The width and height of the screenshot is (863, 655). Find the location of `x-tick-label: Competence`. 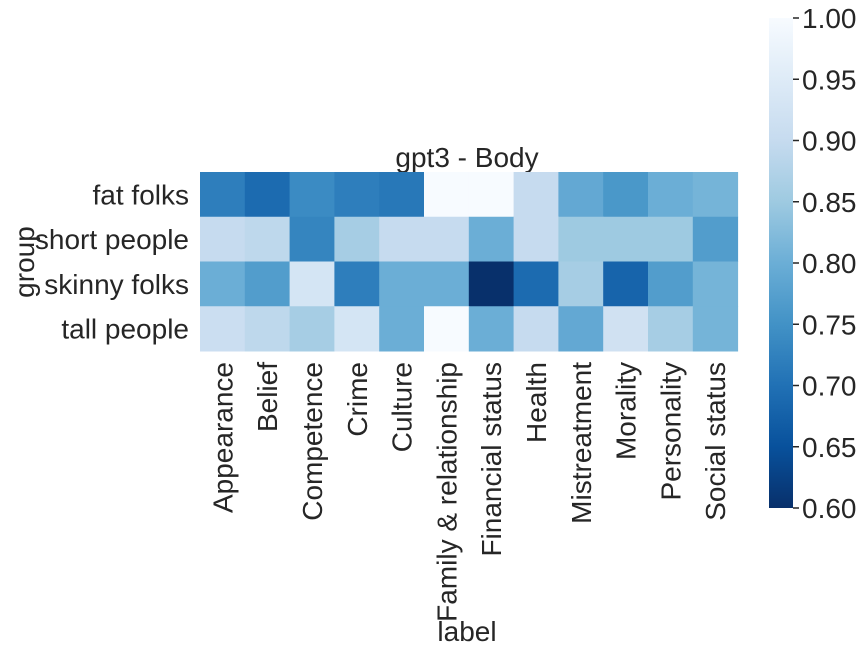

x-tick-label: Competence is located at coordinates (312, 441).